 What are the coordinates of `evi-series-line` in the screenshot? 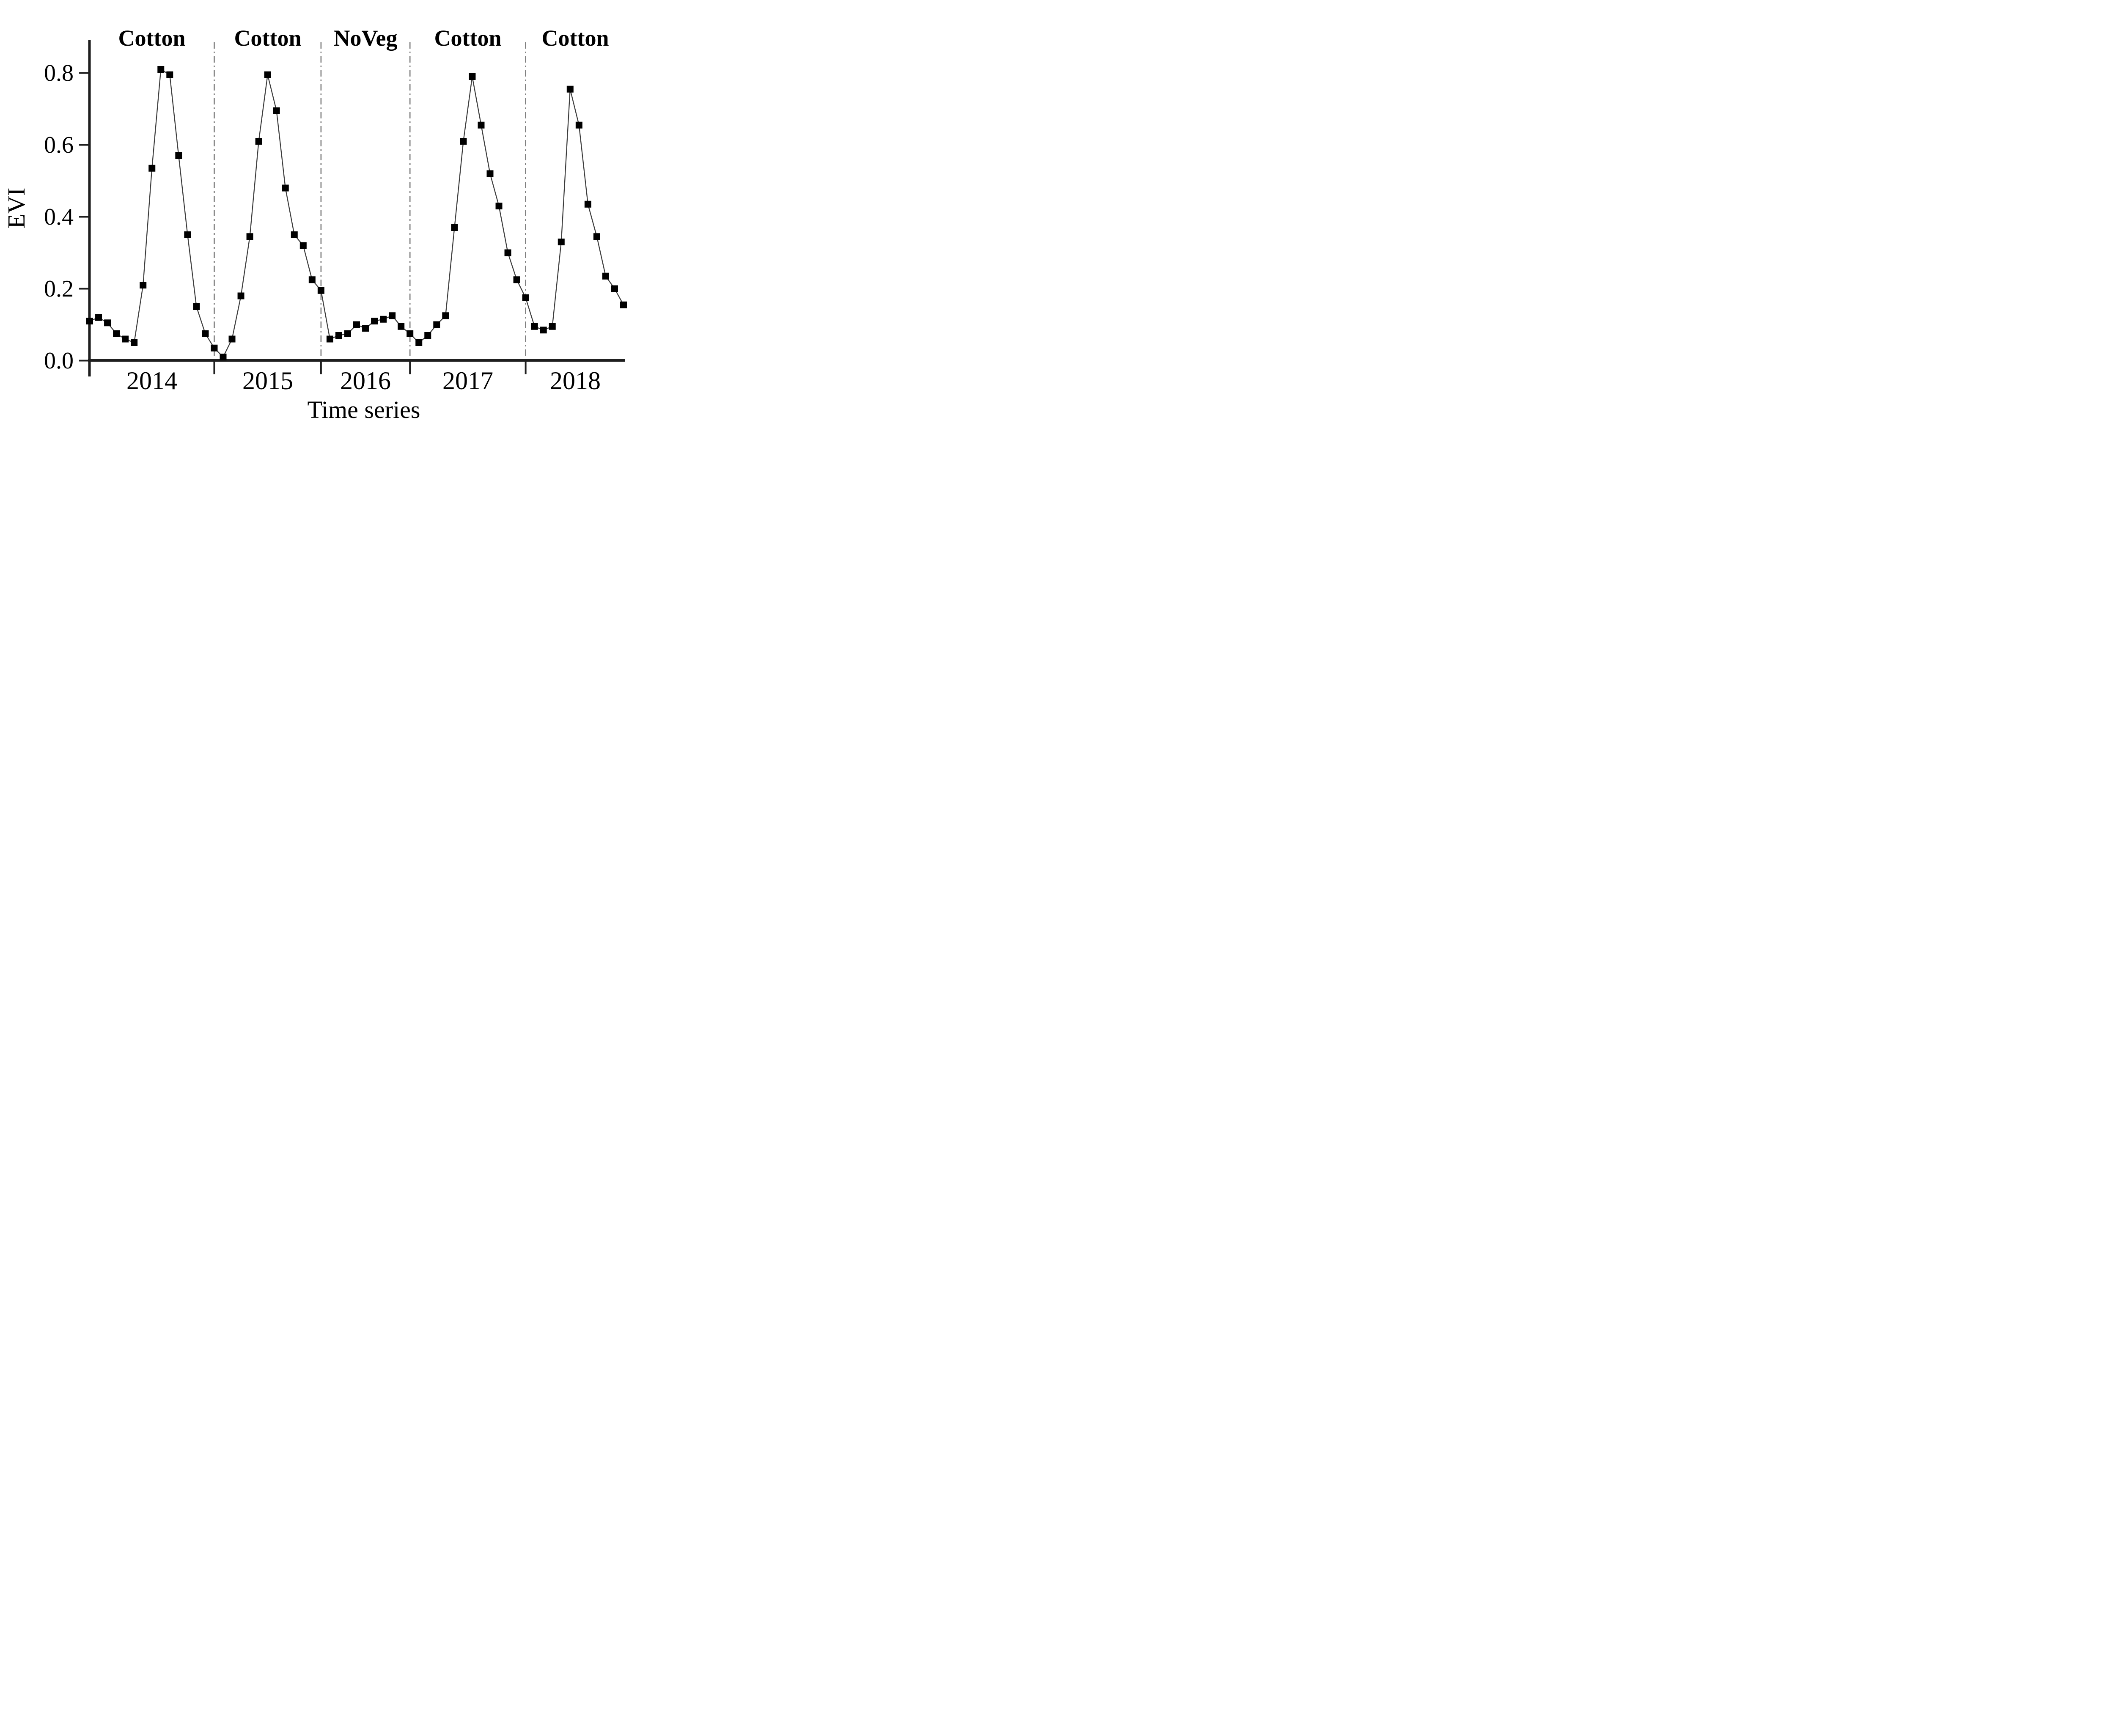 It's located at (356, 213).